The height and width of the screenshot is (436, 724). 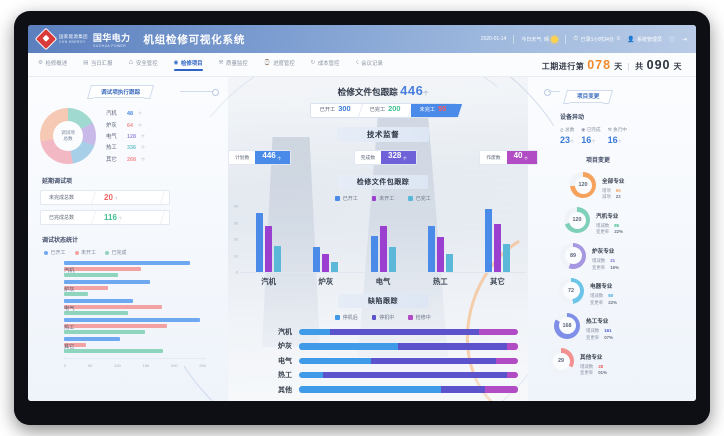 What do you see at coordinates (583, 185) in the screenshot?
I see `progress-ring: 120` at bounding box center [583, 185].